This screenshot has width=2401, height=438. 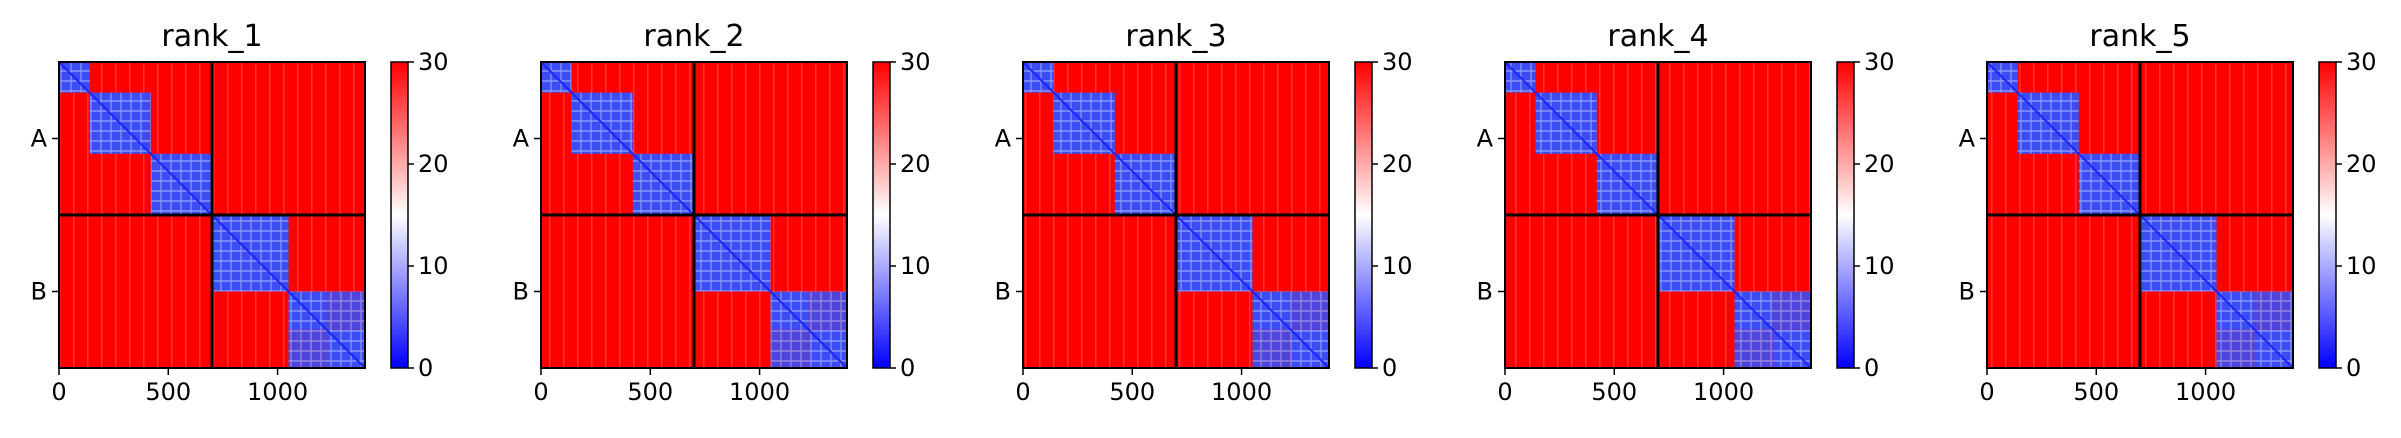 What do you see at coordinates (693, 36) in the screenshot?
I see `panel-title: rank_2` at bounding box center [693, 36].